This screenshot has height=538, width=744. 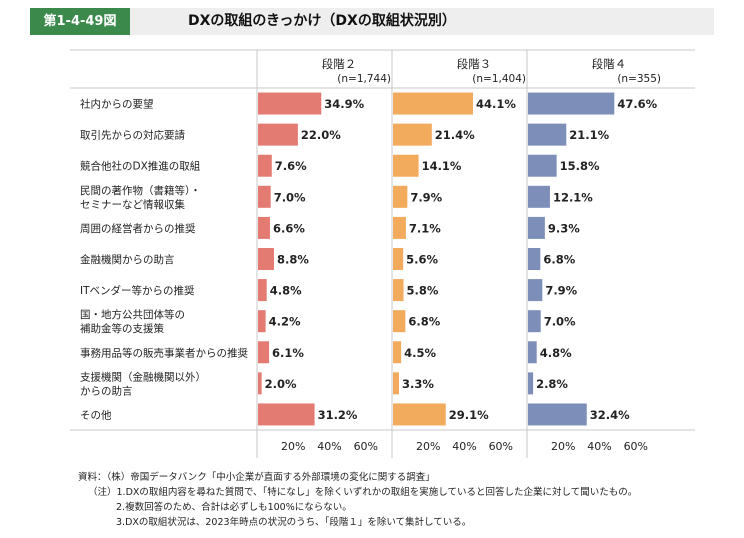 I want to click on bar-value-label: 4.2%, so click(x=285, y=322).